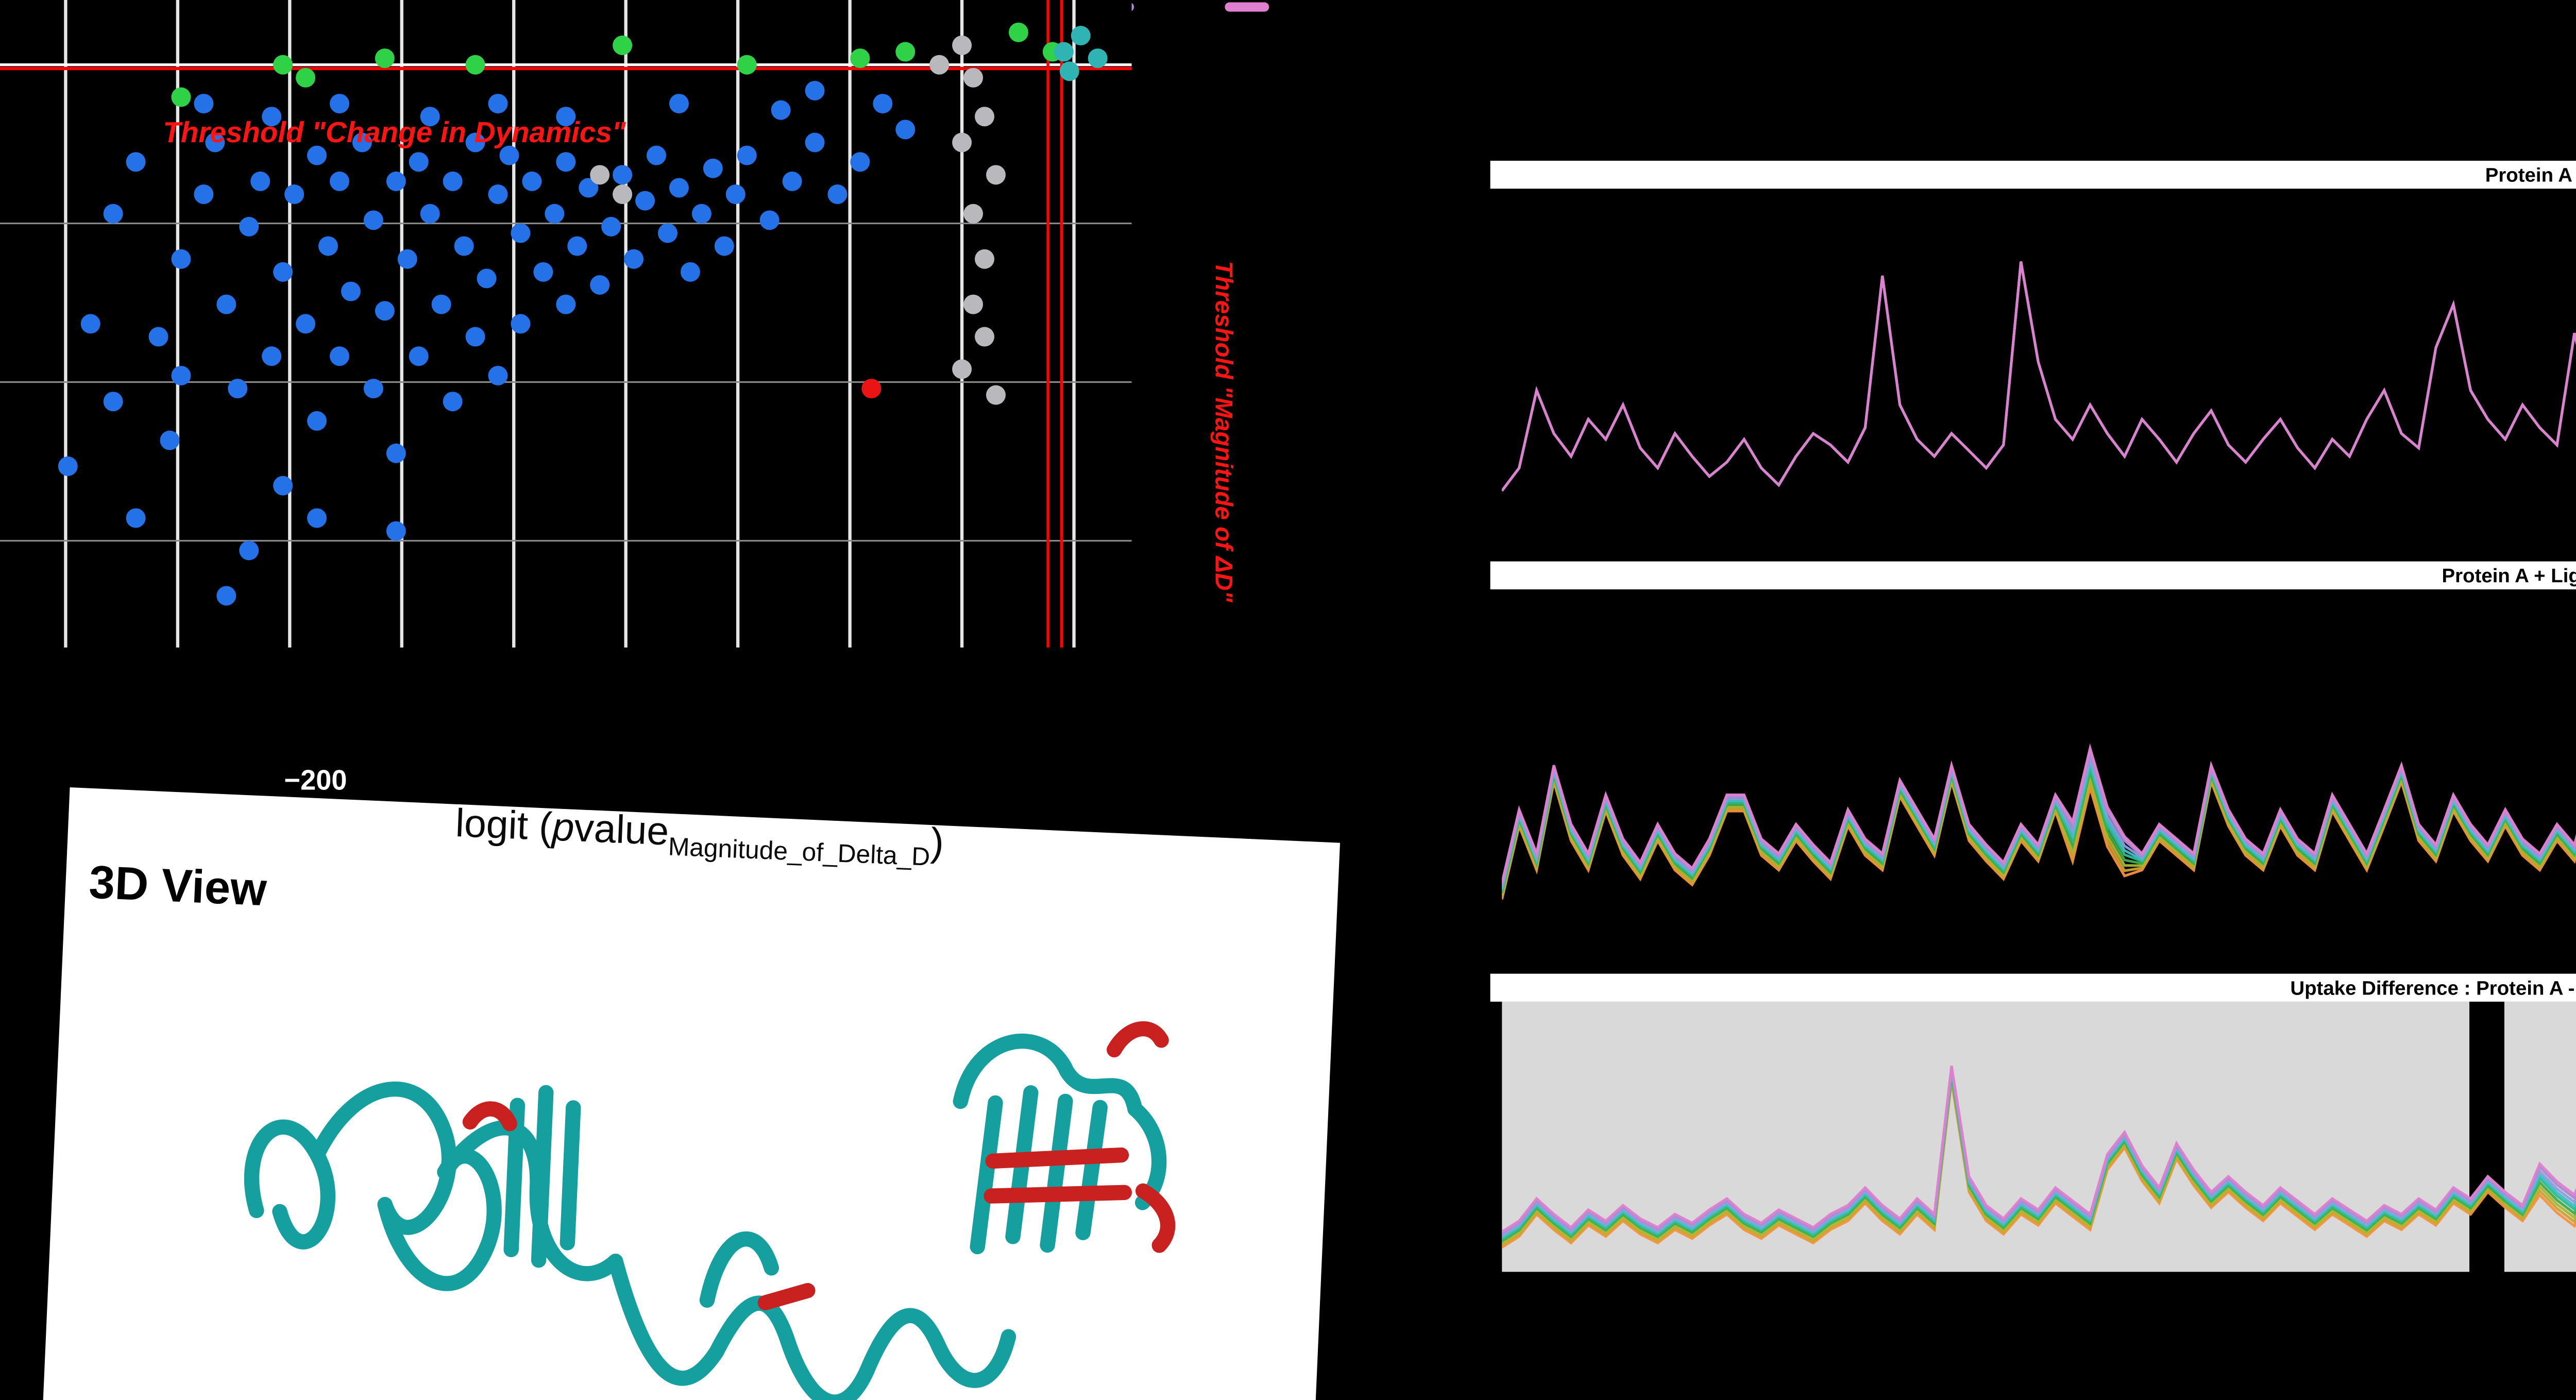 The width and height of the screenshot is (2576, 1400). I want to click on ribbon-teal-strokes, so click(705, 1217).